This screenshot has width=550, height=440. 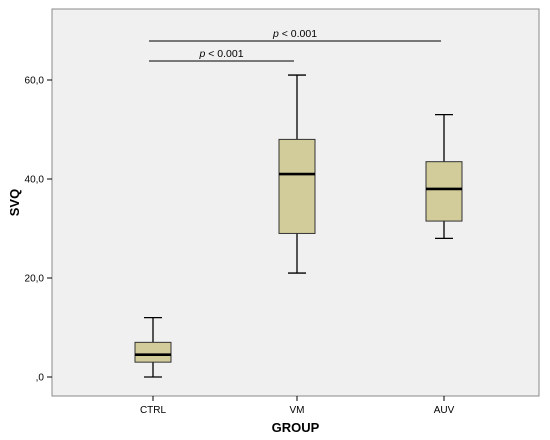 What do you see at coordinates (153, 410) in the screenshot?
I see `x-tick-label: CTRL` at bounding box center [153, 410].